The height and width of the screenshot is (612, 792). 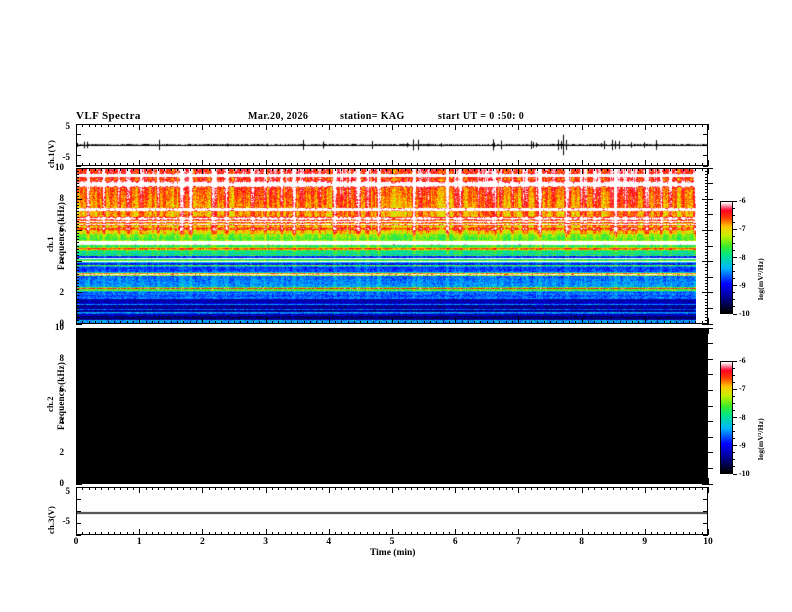 I want to click on colorbar-1-tick--6: -6, so click(x=742, y=200).